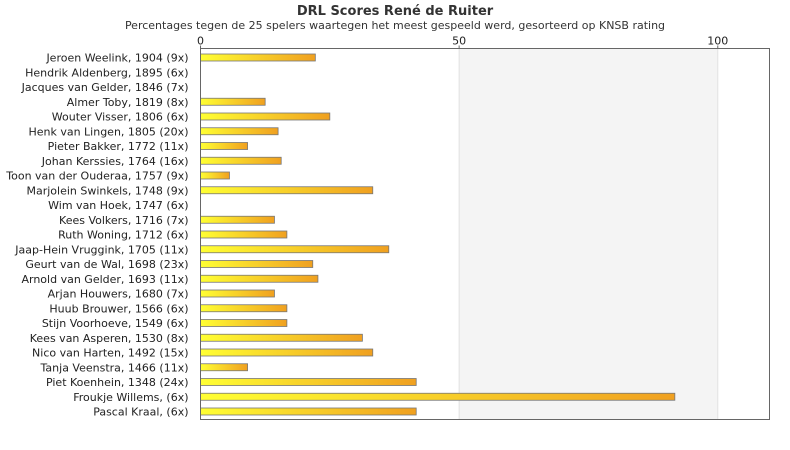 The width and height of the screenshot is (790, 450). What do you see at coordinates (108, 131) in the screenshot?
I see `category-label: Henk van Lingen, 1805 (20x)` at bounding box center [108, 131].